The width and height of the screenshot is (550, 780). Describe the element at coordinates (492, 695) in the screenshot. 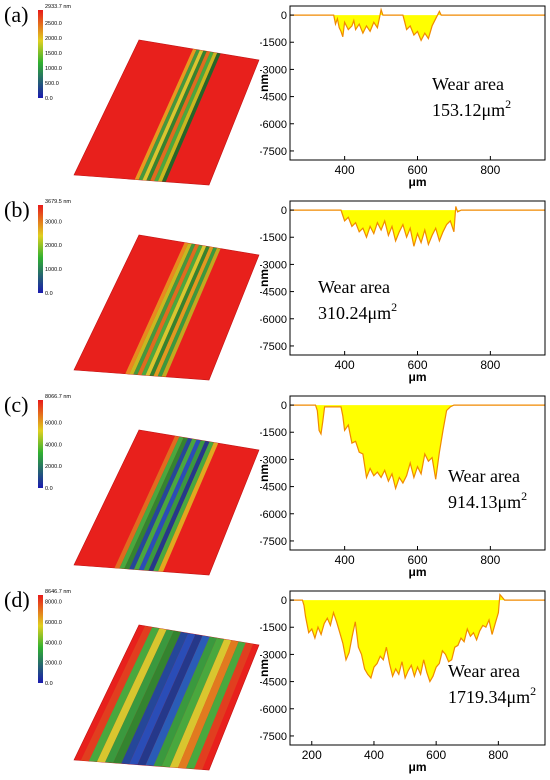

I see `wear-area-value: 1719.34μm2` at that location.